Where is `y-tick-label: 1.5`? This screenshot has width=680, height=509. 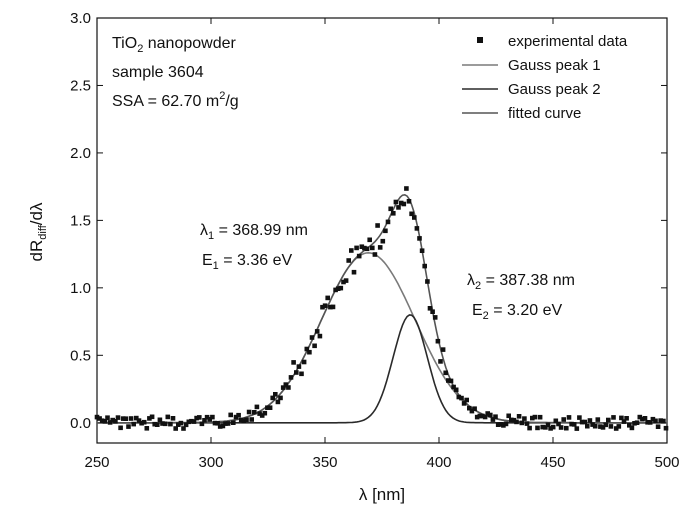
y-tick-label: 1.5 is located at coordinates (80, 220).